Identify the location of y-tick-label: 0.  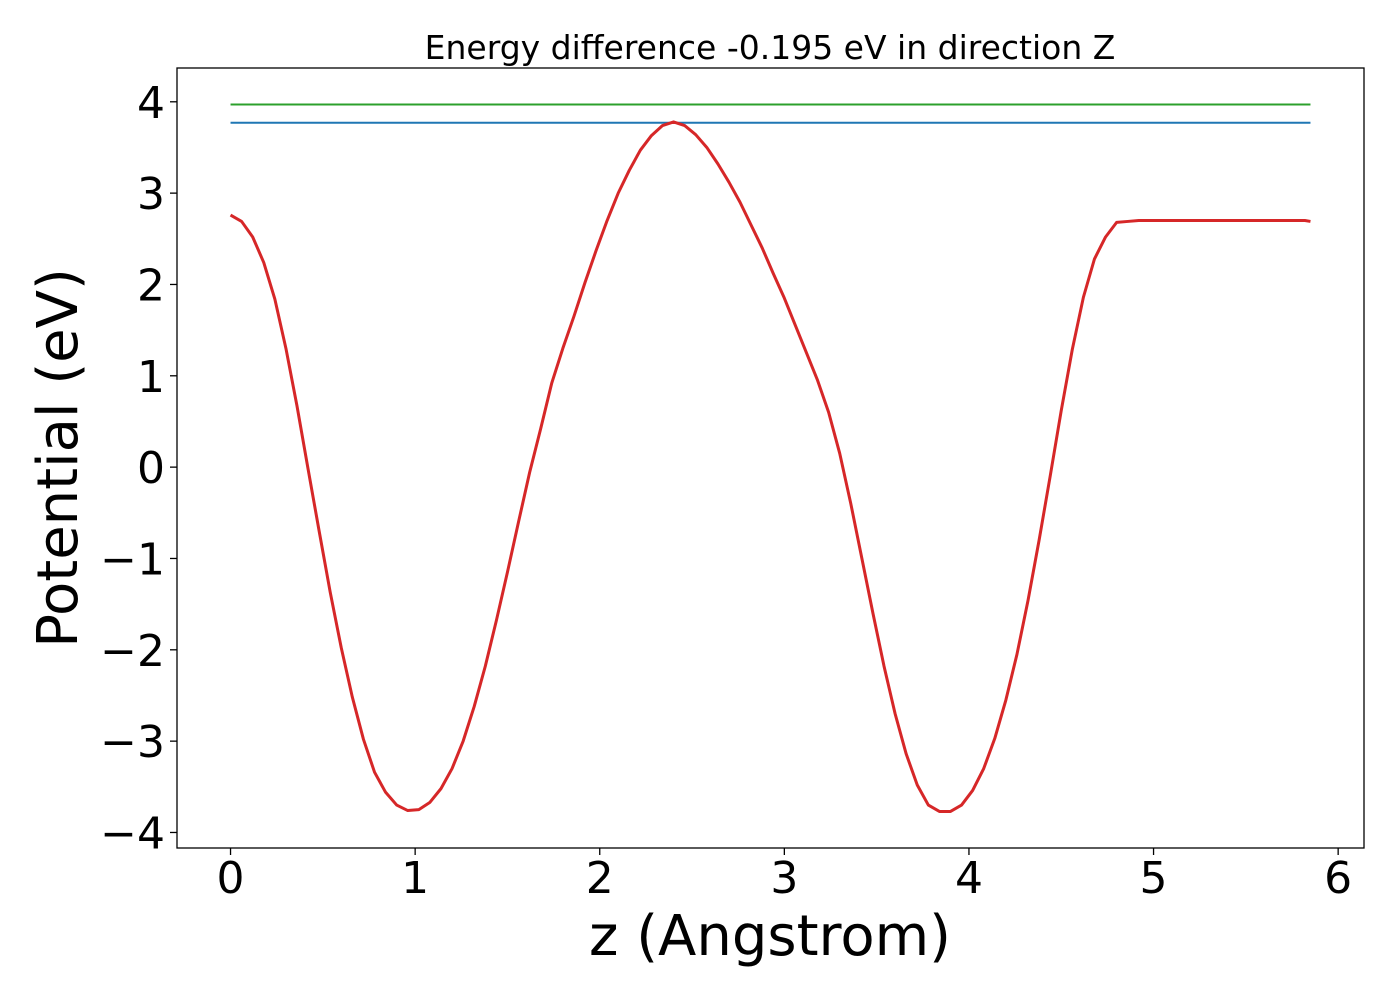
(151, 468).